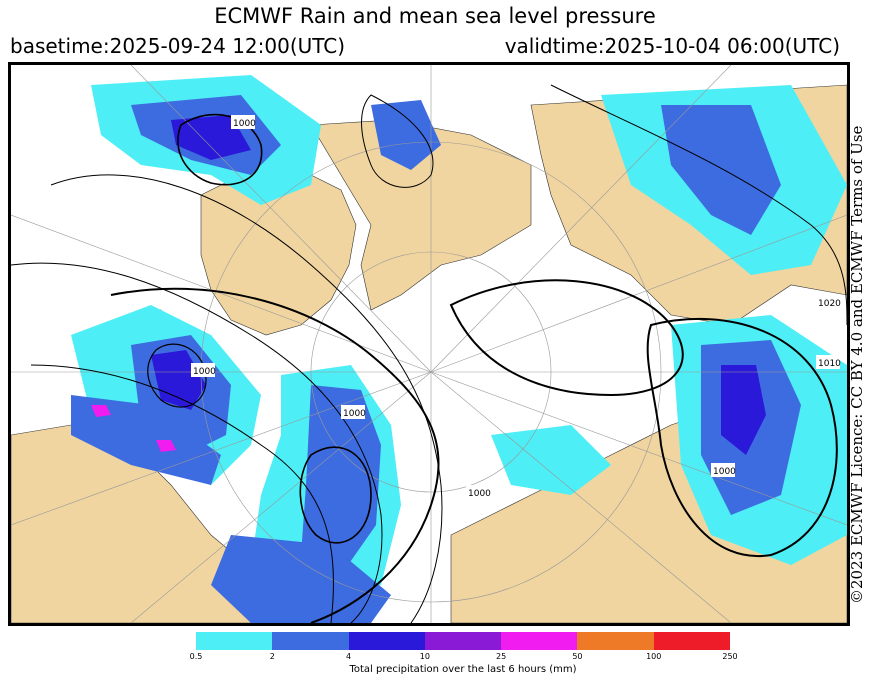  What do you see at coordinates (479, 494) in the screenshot?
I see `isobar-label-central: 1000` at bounding box center [479, 494].